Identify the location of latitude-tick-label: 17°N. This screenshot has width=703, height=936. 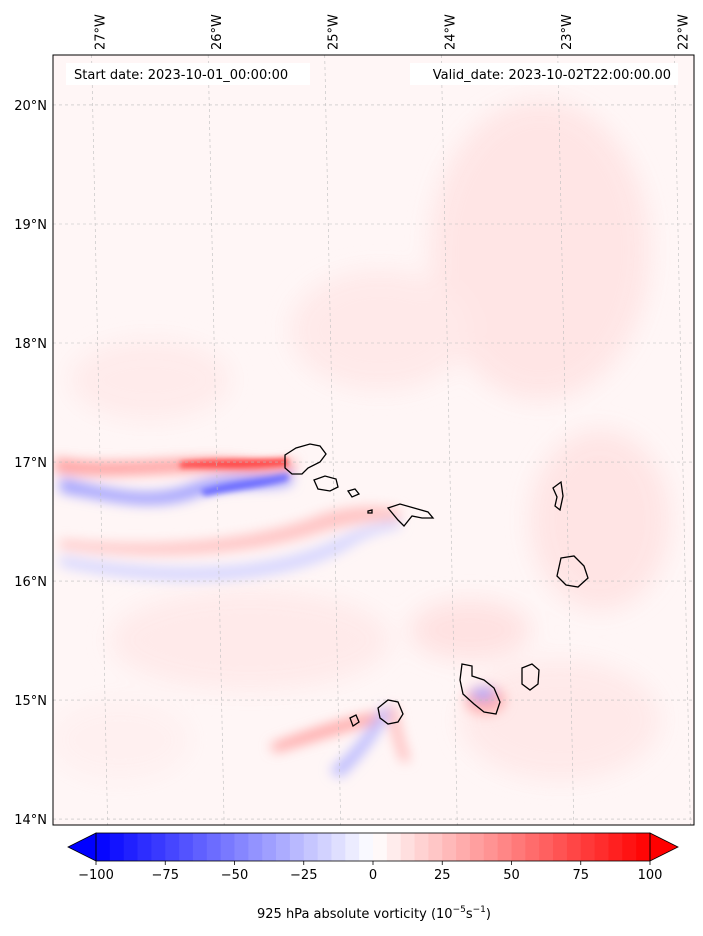
(30, 463).